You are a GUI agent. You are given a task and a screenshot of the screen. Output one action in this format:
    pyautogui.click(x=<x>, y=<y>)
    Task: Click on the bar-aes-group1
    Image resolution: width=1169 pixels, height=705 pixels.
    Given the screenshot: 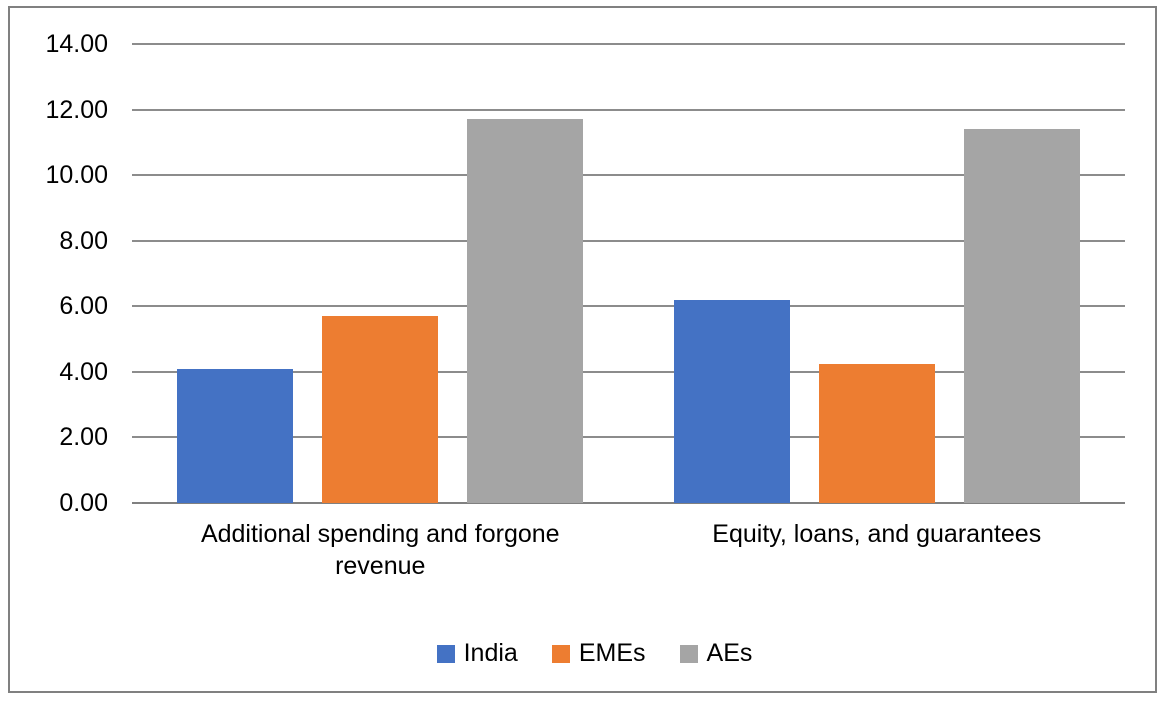 What is the action you would take?
    pyautogui.click(x=525, y=311)
    